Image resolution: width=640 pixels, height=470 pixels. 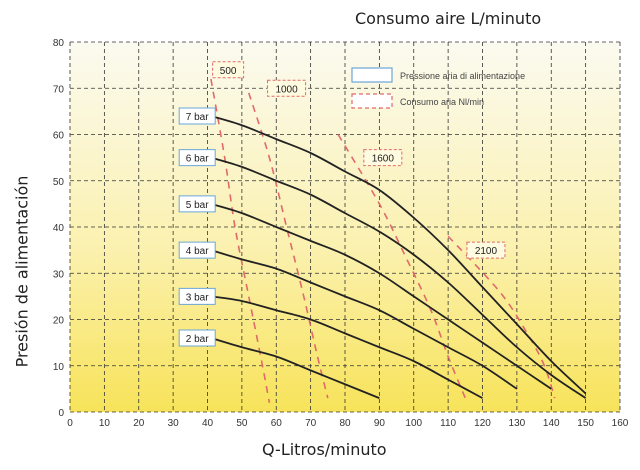 What do you see at coordinates (462, 76) in the screenshot?
I see `legend-label-pressure: Pressione aria di alimentazione` at bounding box center [462, 76].